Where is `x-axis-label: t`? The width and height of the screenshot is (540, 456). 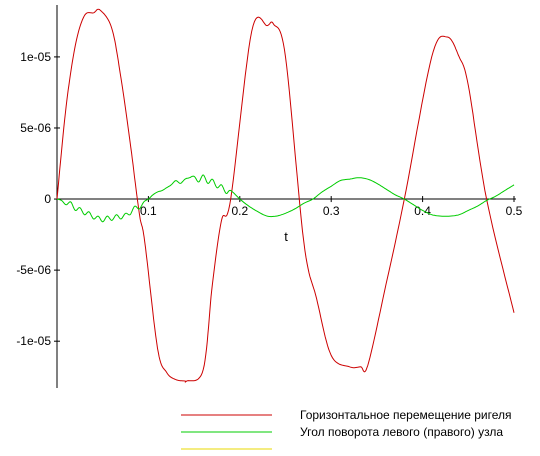
x-axis-label: t is located at coordinates (286, 236).